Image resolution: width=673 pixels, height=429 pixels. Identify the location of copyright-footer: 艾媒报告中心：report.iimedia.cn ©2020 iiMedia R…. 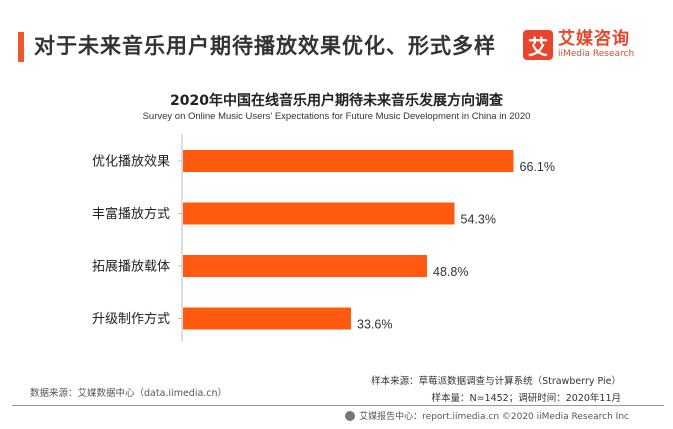
(487, 415).